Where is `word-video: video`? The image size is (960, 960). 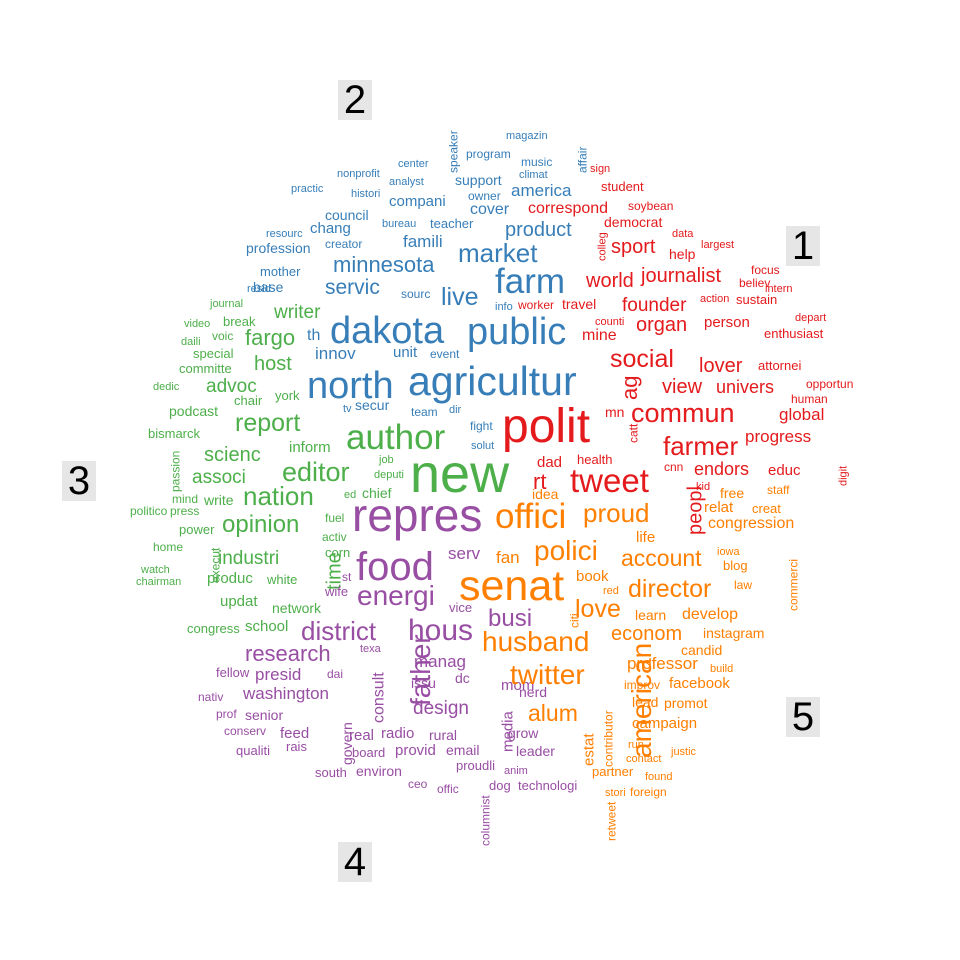
word-video: video is located at coordinates (197, 324).